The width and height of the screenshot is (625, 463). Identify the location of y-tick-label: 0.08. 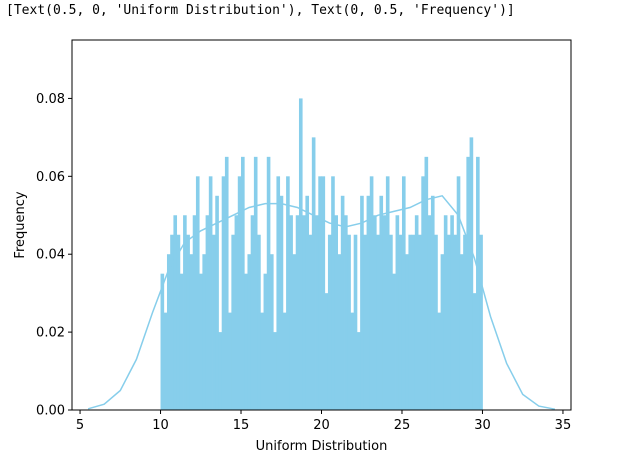
(50, 99).